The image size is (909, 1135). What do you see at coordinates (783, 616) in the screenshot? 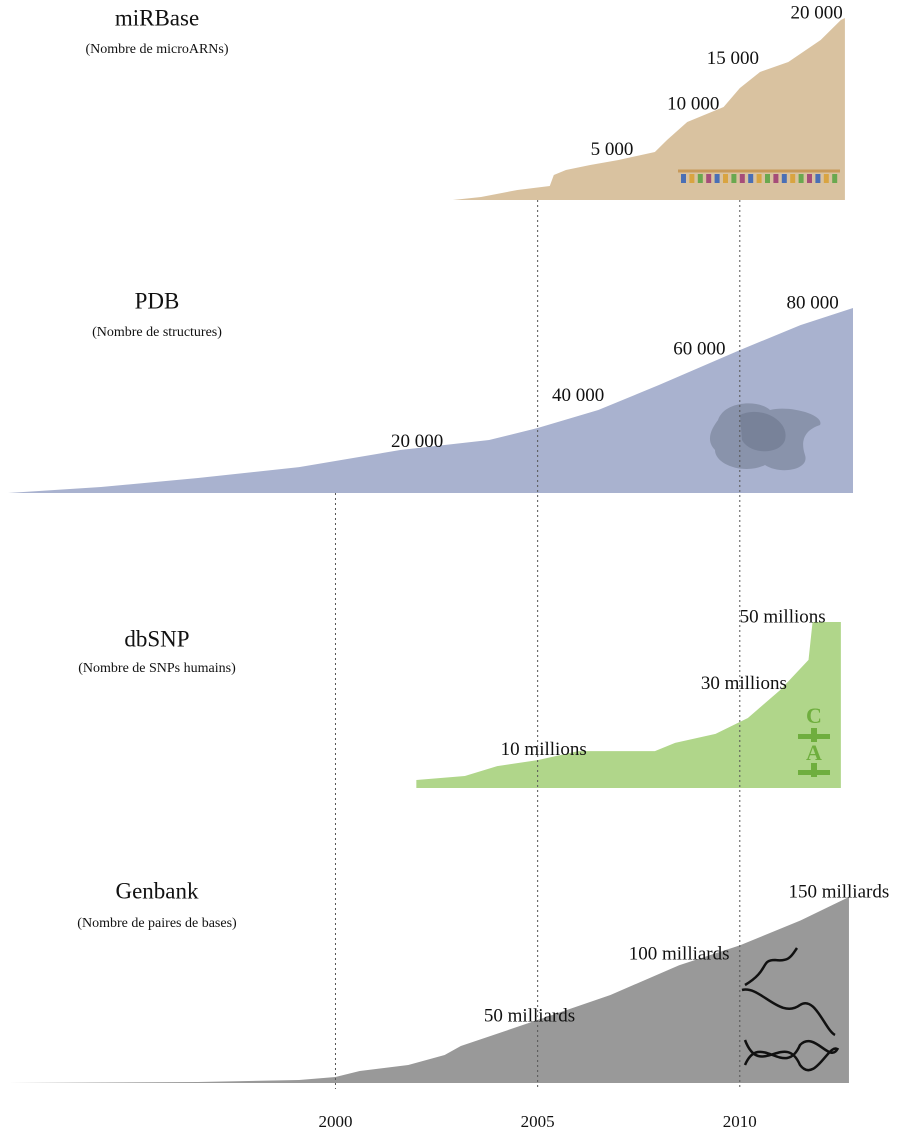
I see `annotation: 50 millions` at bounding box center [783, 616].